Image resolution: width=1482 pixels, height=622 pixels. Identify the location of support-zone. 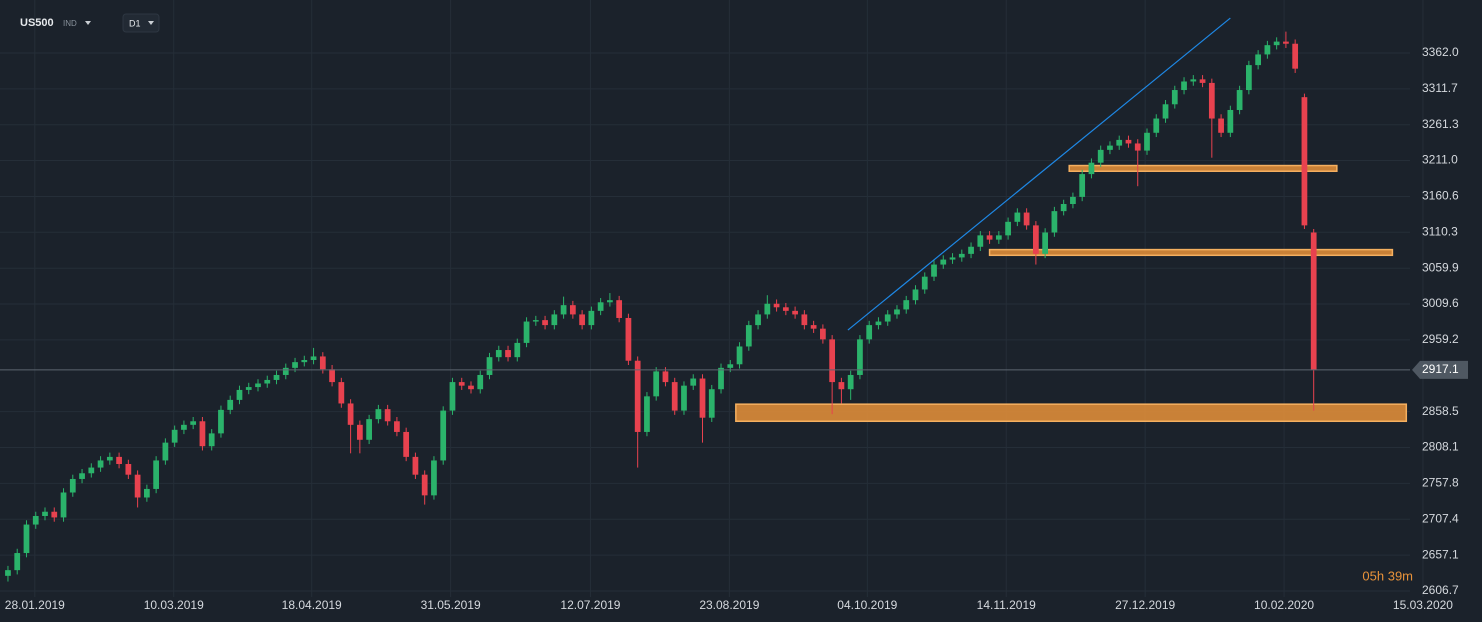
(1071, 413).